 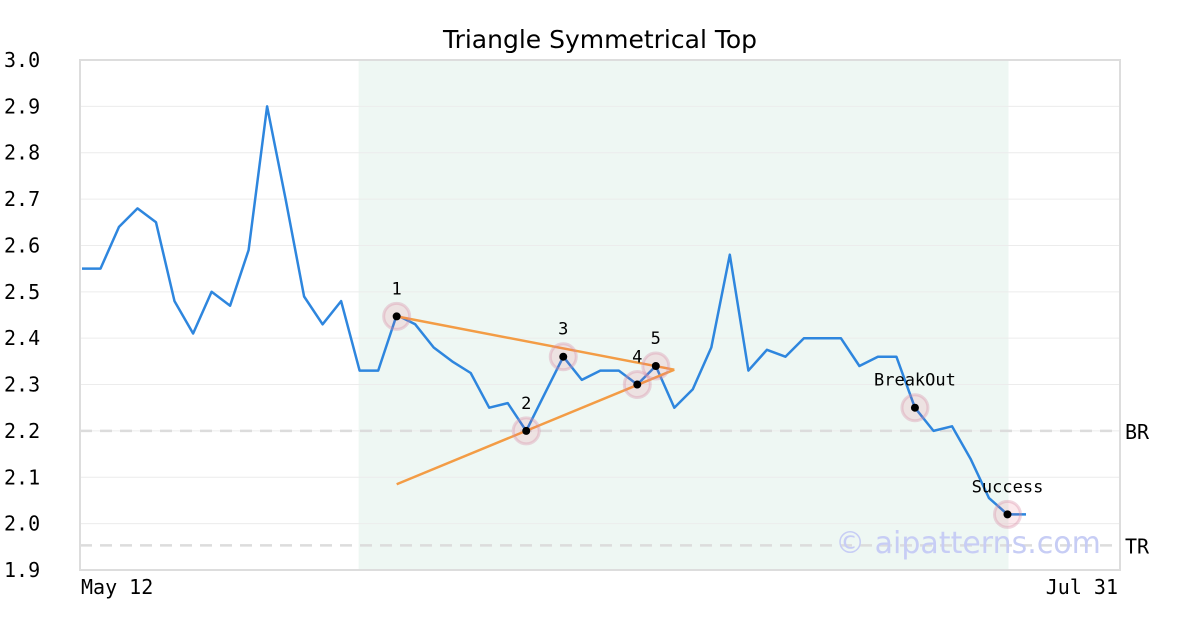 I want to click on y-tick-label: 1.9, so click(x=22, y=570).